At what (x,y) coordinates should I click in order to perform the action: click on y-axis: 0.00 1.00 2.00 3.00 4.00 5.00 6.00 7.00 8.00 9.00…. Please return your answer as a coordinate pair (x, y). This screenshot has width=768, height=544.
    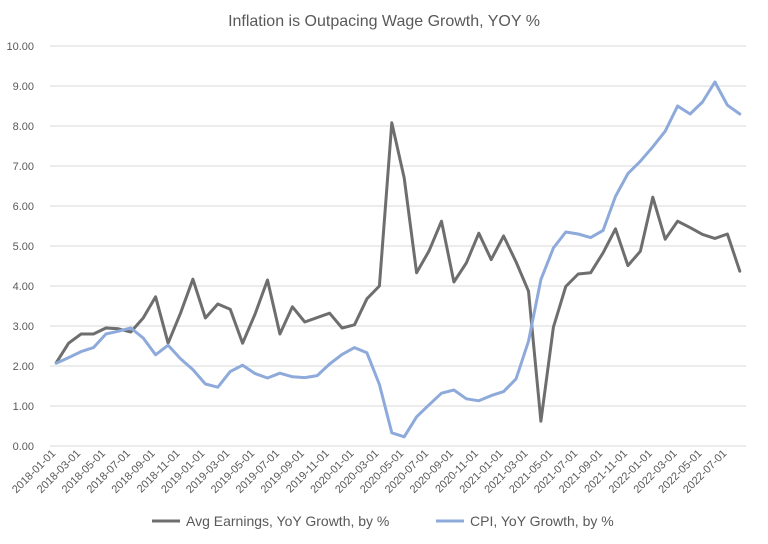
    Looking at the image, I should click on (20, 247).